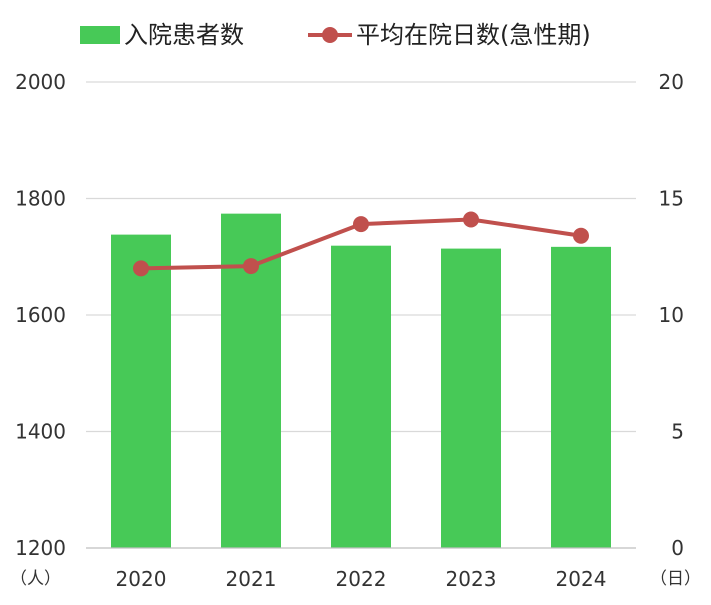 The height and width of the screenshot is (605, 711). Describe the element at coordinates (671, 82) in the screenshot. I see `right-axis-tick-label: 20` at that location.